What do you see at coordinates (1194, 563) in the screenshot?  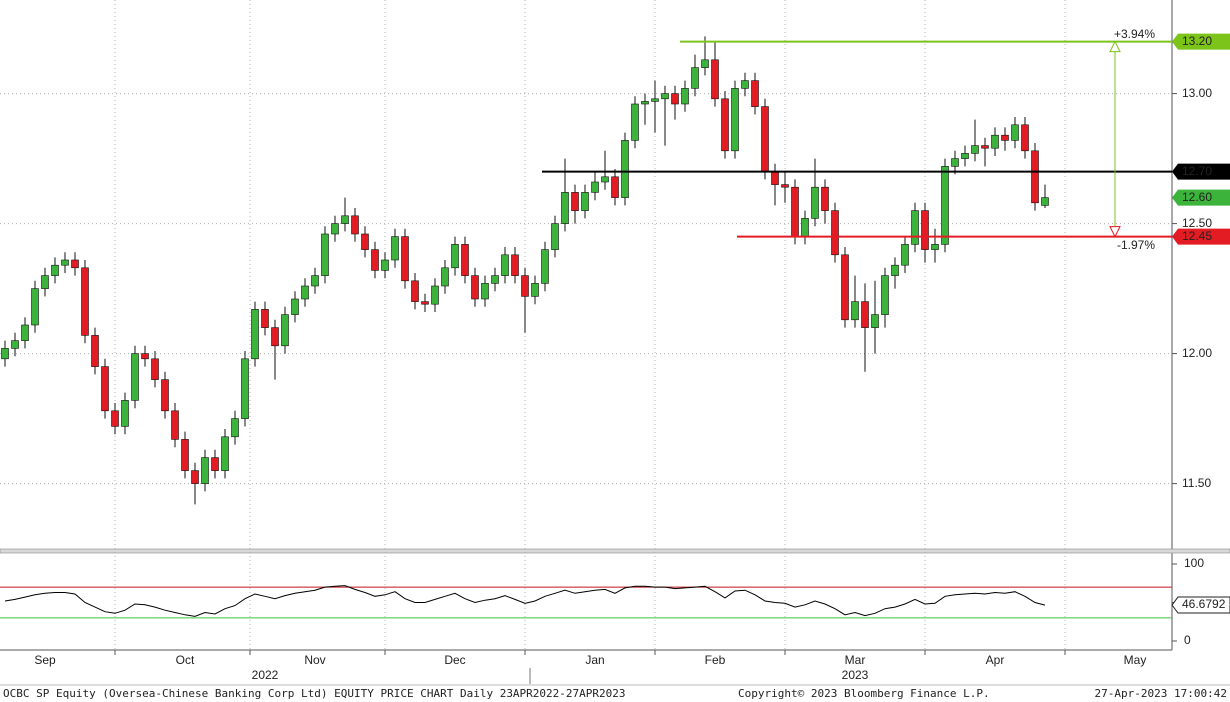 I see `y2-tick-label: 100` at bounding box center [1194, 563].